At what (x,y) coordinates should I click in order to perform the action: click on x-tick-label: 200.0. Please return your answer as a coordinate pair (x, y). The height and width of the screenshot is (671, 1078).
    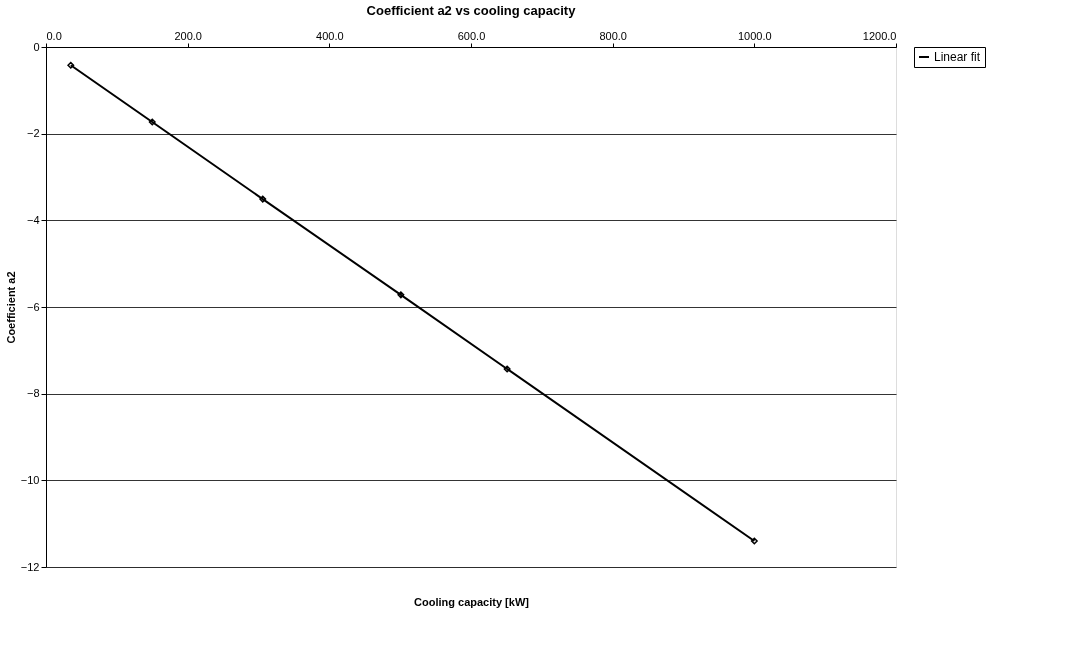
    Looking at the image, I should click on (188, 35).